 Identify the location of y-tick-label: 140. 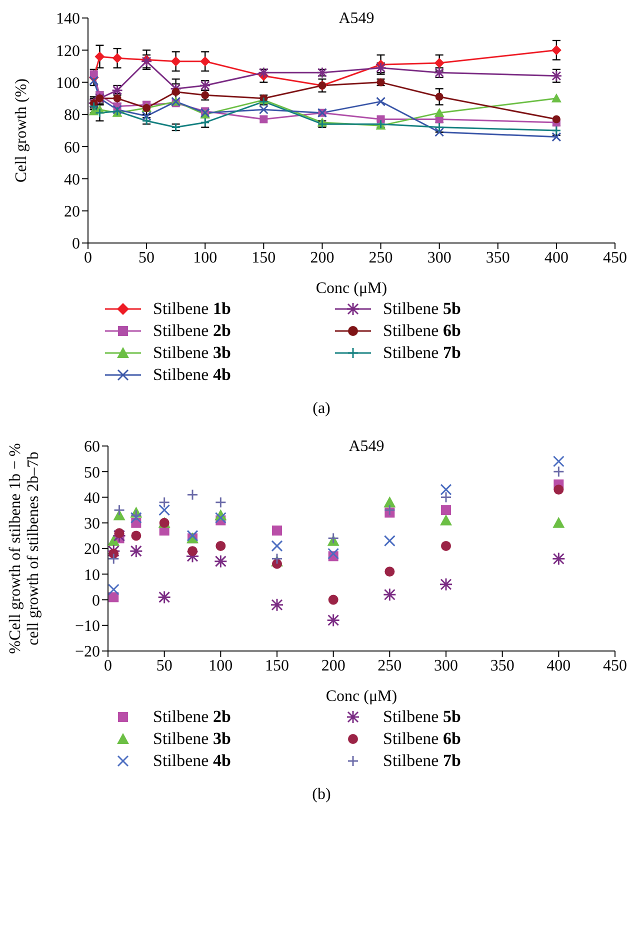
(68, 19).